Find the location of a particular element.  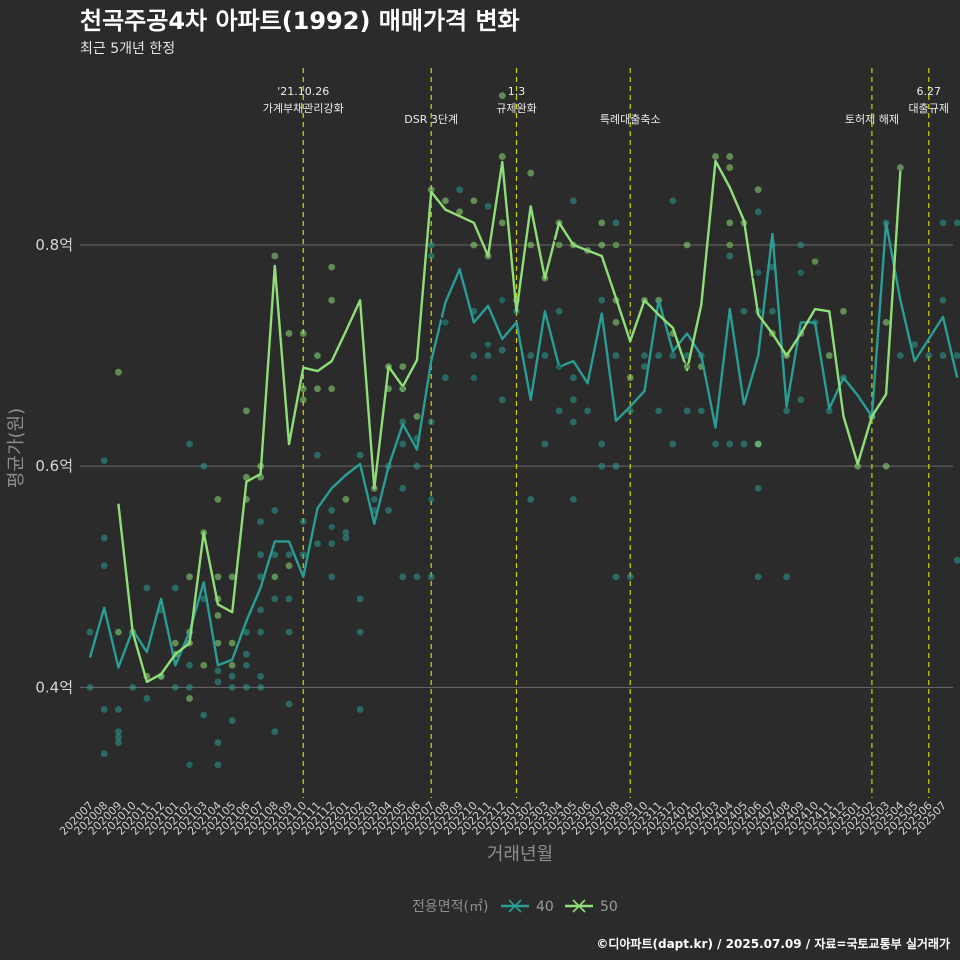

event-label: 6.27 is located at coordinates (929, 91).